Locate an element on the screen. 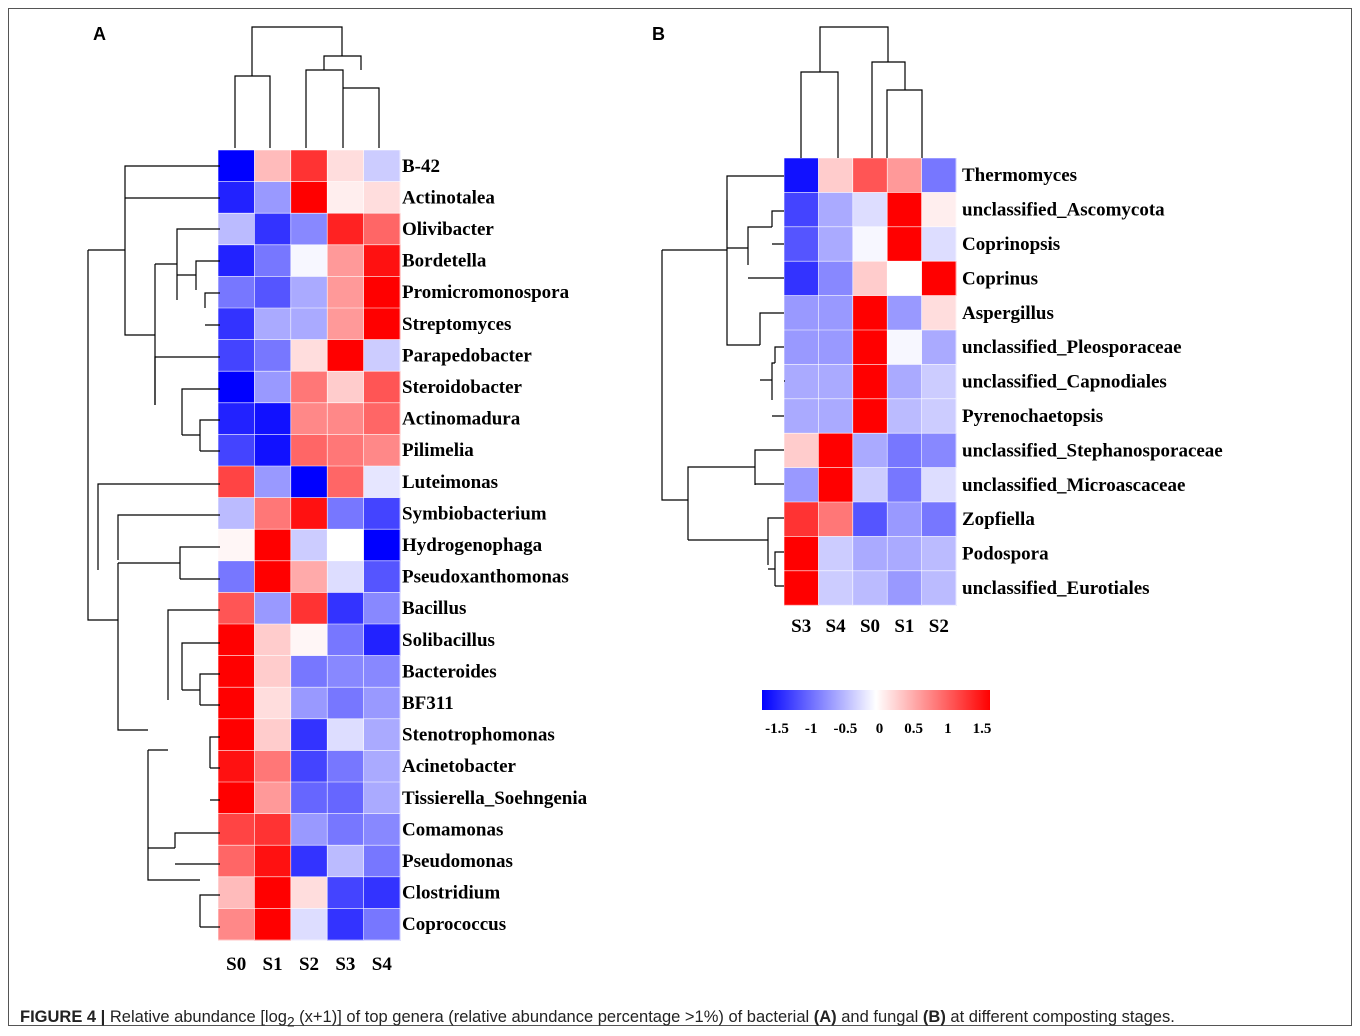 This screenshot has height=1036, width=1360. cell-parapedobacter-s0 is located at coordinates (236, 355).